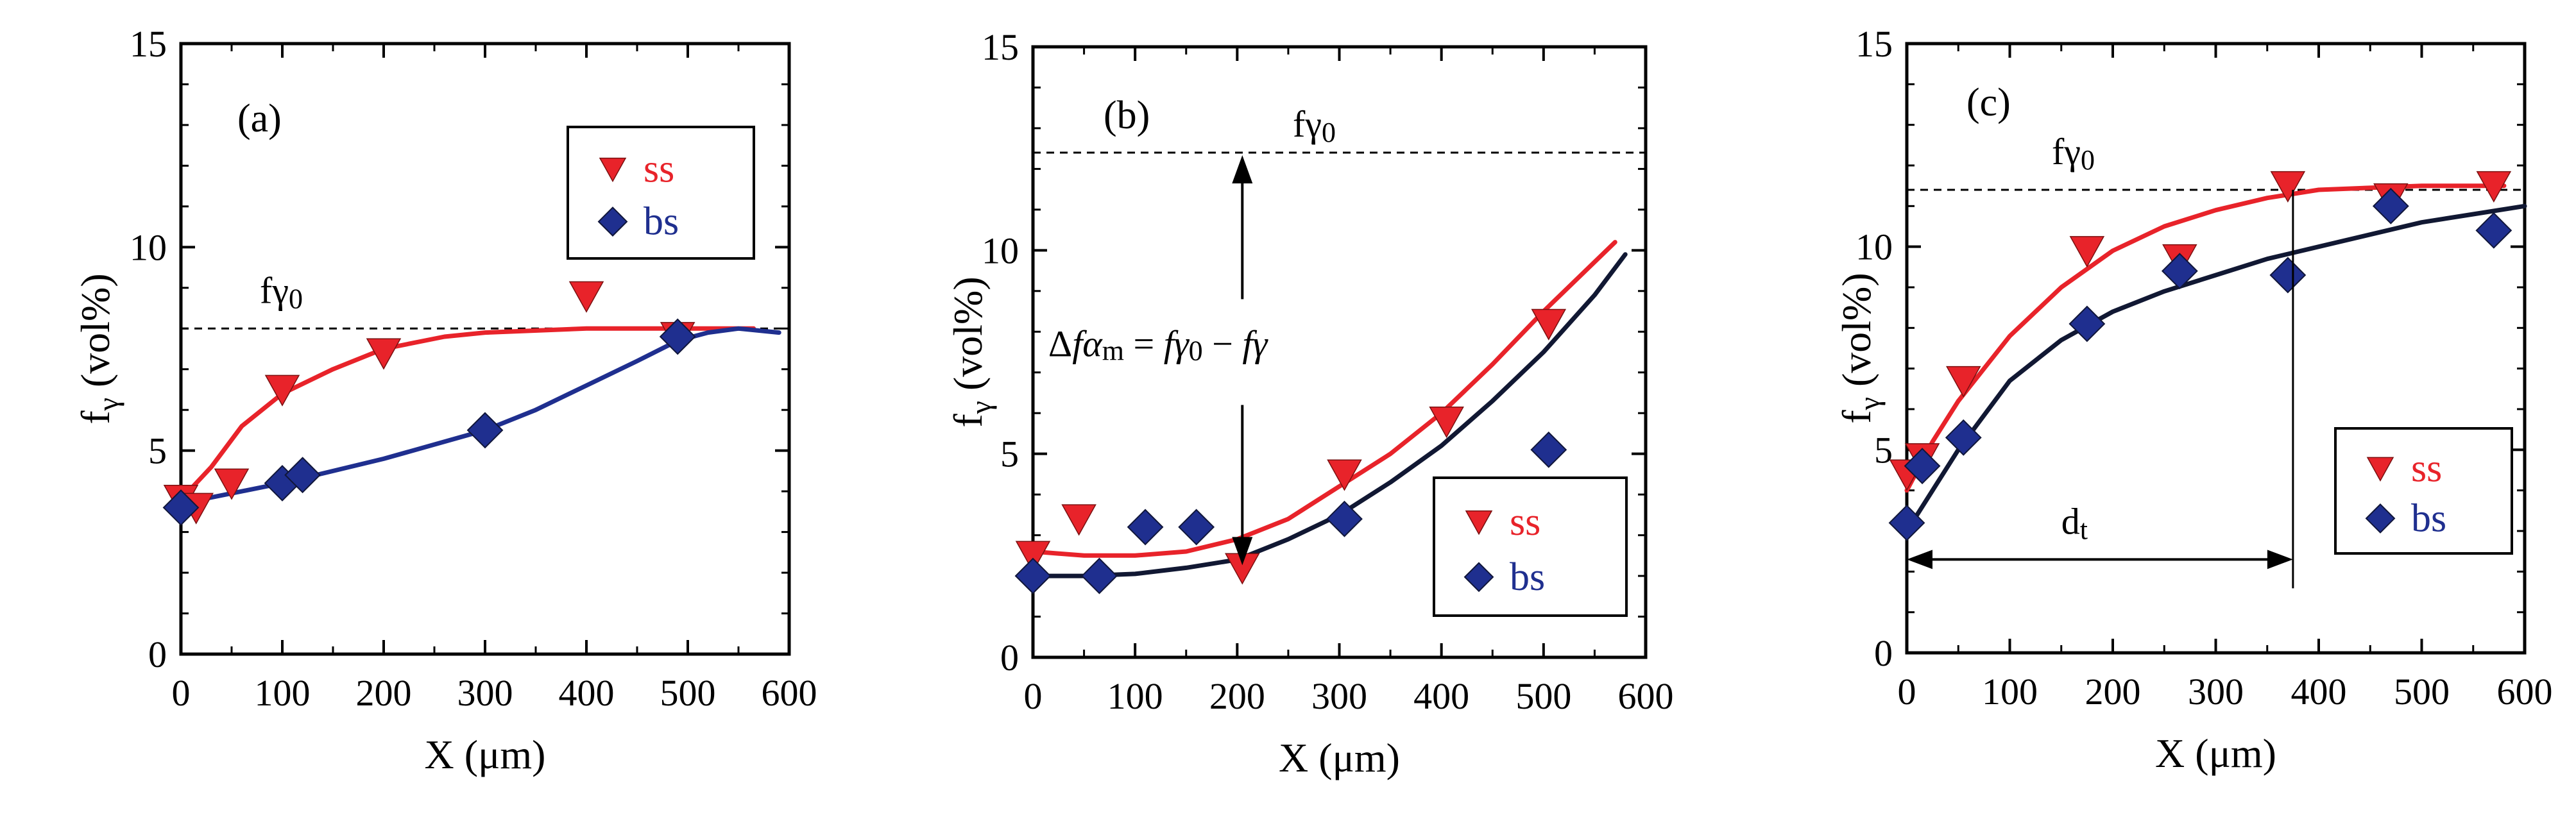 The width and height of the screenshot is (2576, 817). I want to click on dt-label-sub: t, so click(2084, 529).